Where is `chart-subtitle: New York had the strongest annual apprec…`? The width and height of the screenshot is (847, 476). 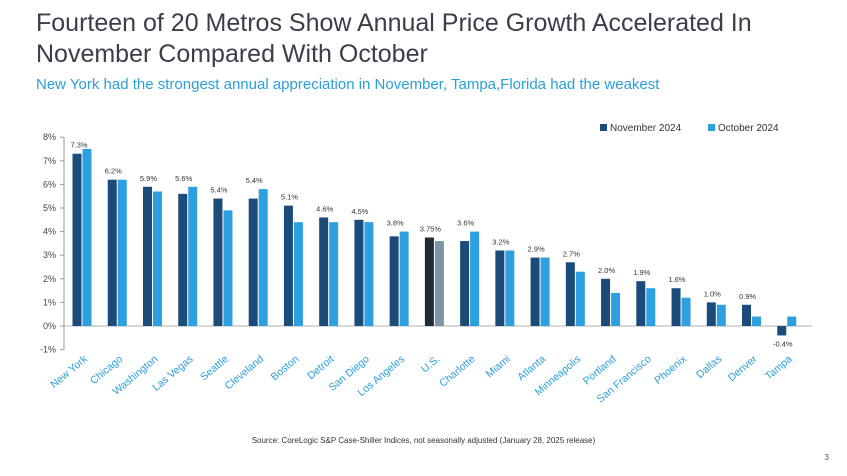 chart-subtitle: New York had the strongest annual apprec… is located at coordinates (348, 84).